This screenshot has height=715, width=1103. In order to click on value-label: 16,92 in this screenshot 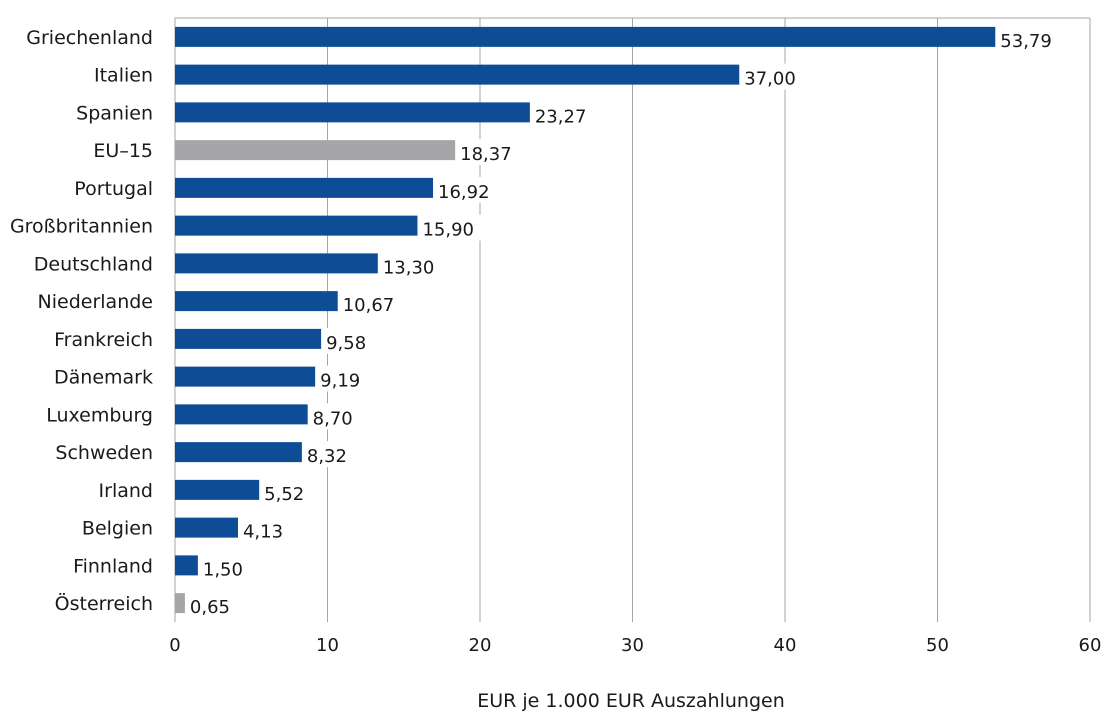, I will do `click(464, 192)`.